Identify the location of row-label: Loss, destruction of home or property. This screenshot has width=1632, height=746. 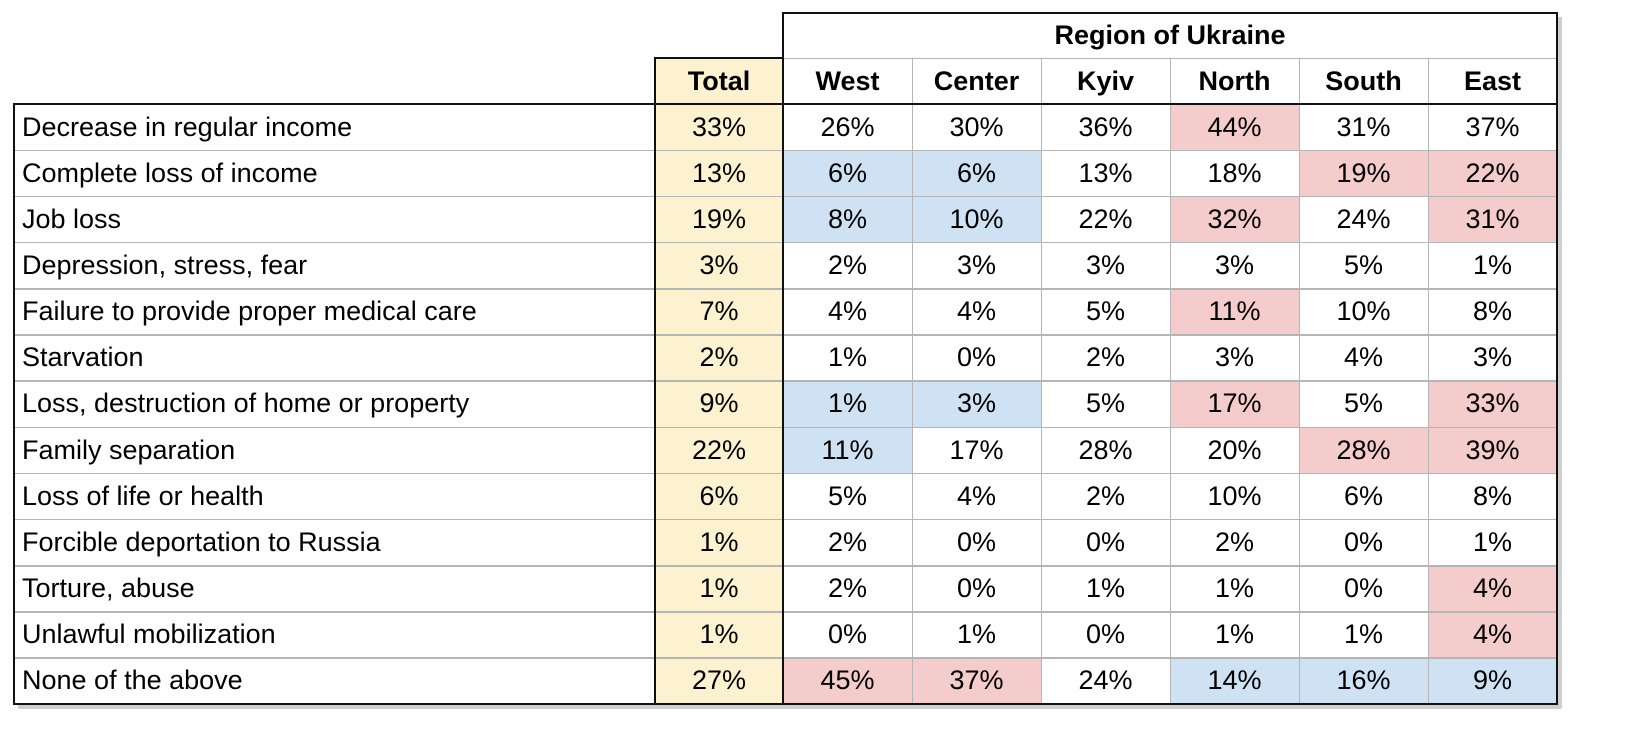
(246, 403).